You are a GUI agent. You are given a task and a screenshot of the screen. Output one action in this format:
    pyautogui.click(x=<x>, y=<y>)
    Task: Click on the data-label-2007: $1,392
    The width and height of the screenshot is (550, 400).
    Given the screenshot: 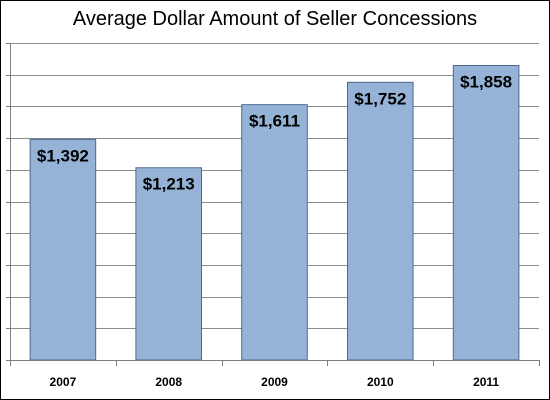 What is the action you would take?
    pyautogui.click(x=63, y=155)
    